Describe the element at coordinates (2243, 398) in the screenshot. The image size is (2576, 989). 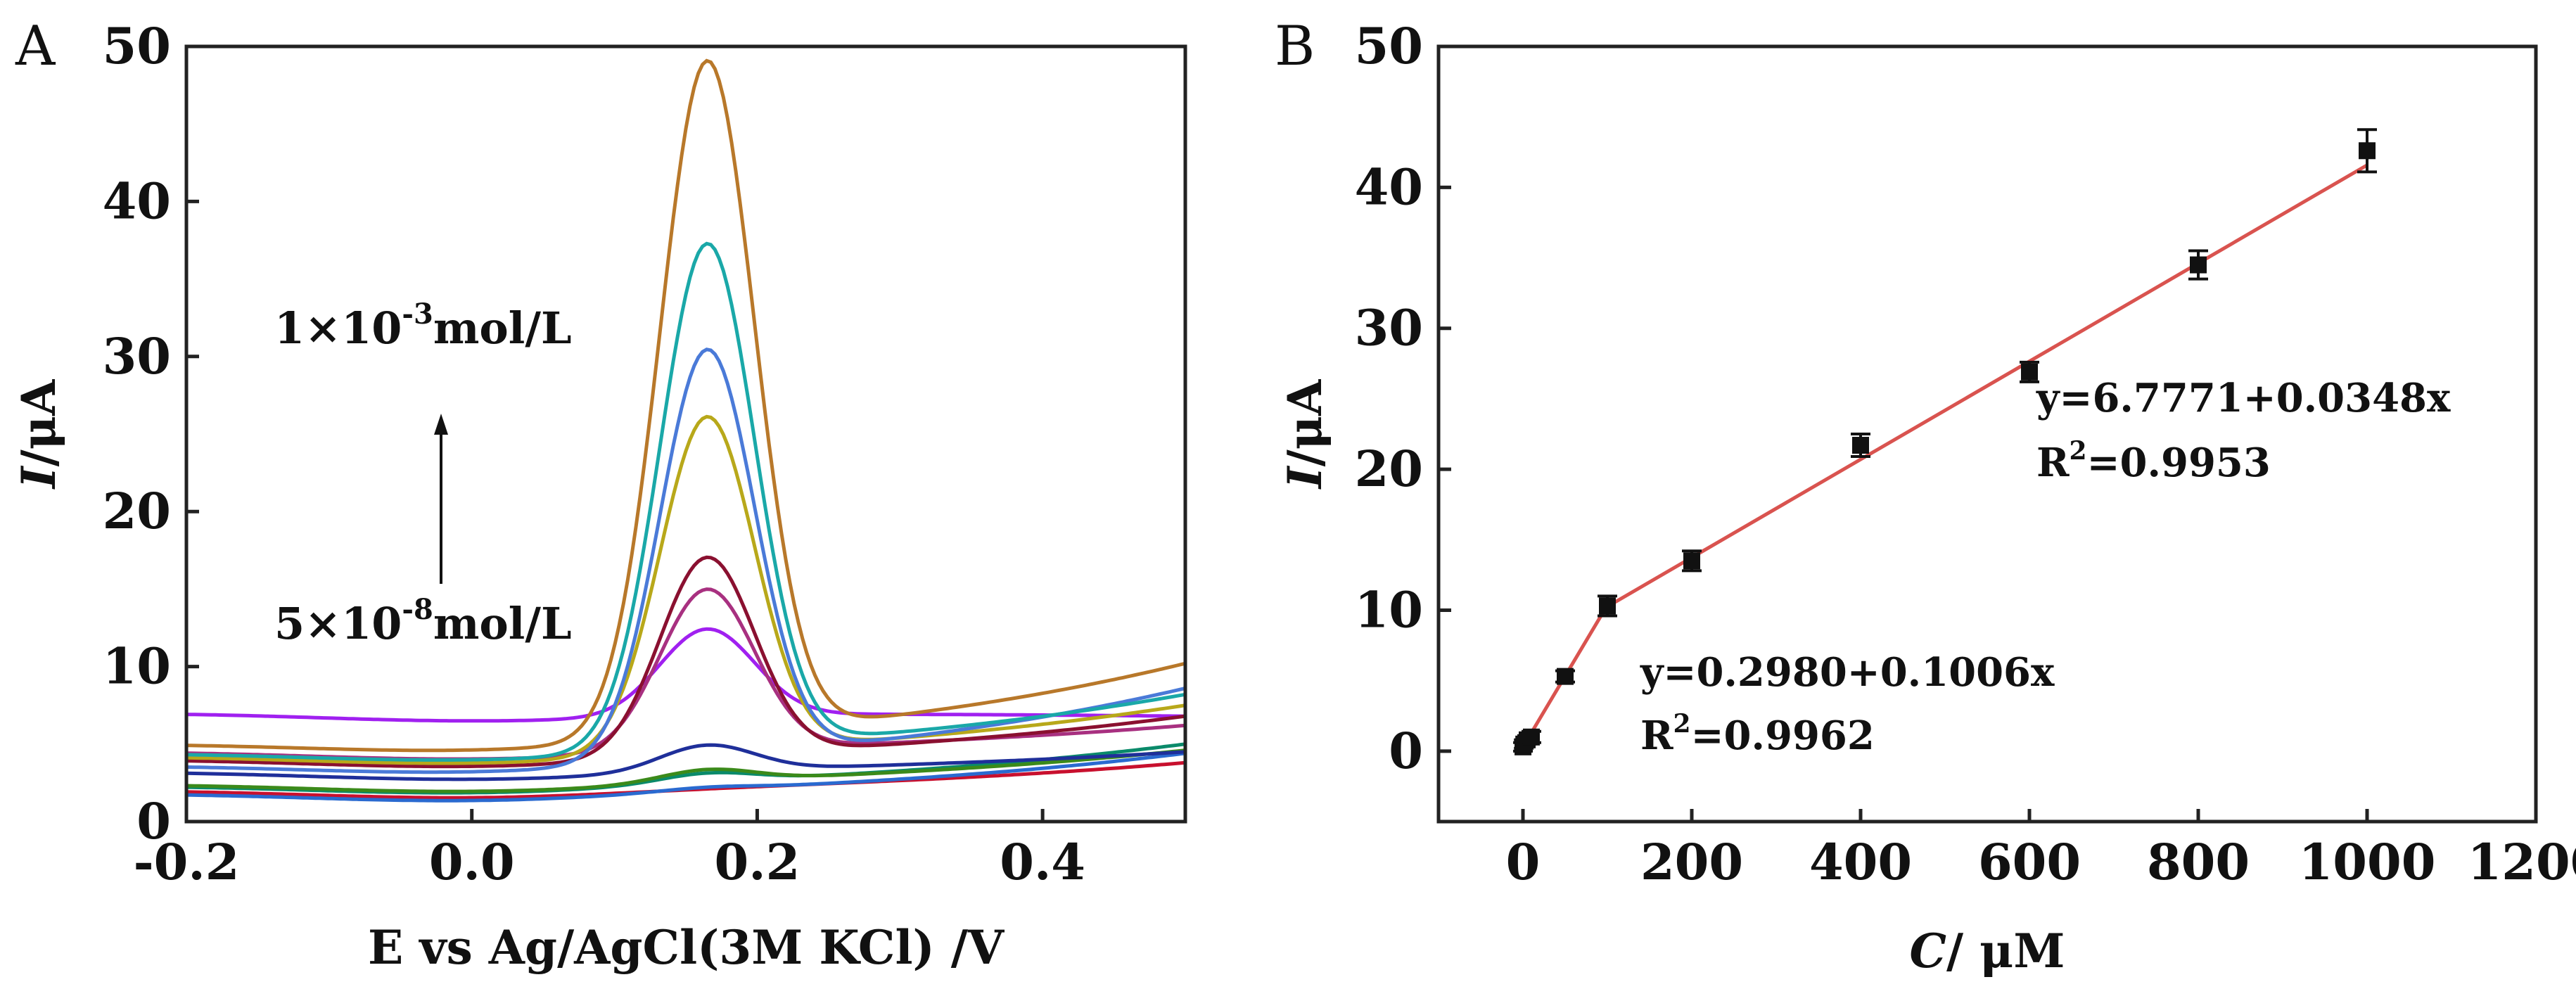
I see `equation-high-range: y=6.7771+0.0348x` at that location.